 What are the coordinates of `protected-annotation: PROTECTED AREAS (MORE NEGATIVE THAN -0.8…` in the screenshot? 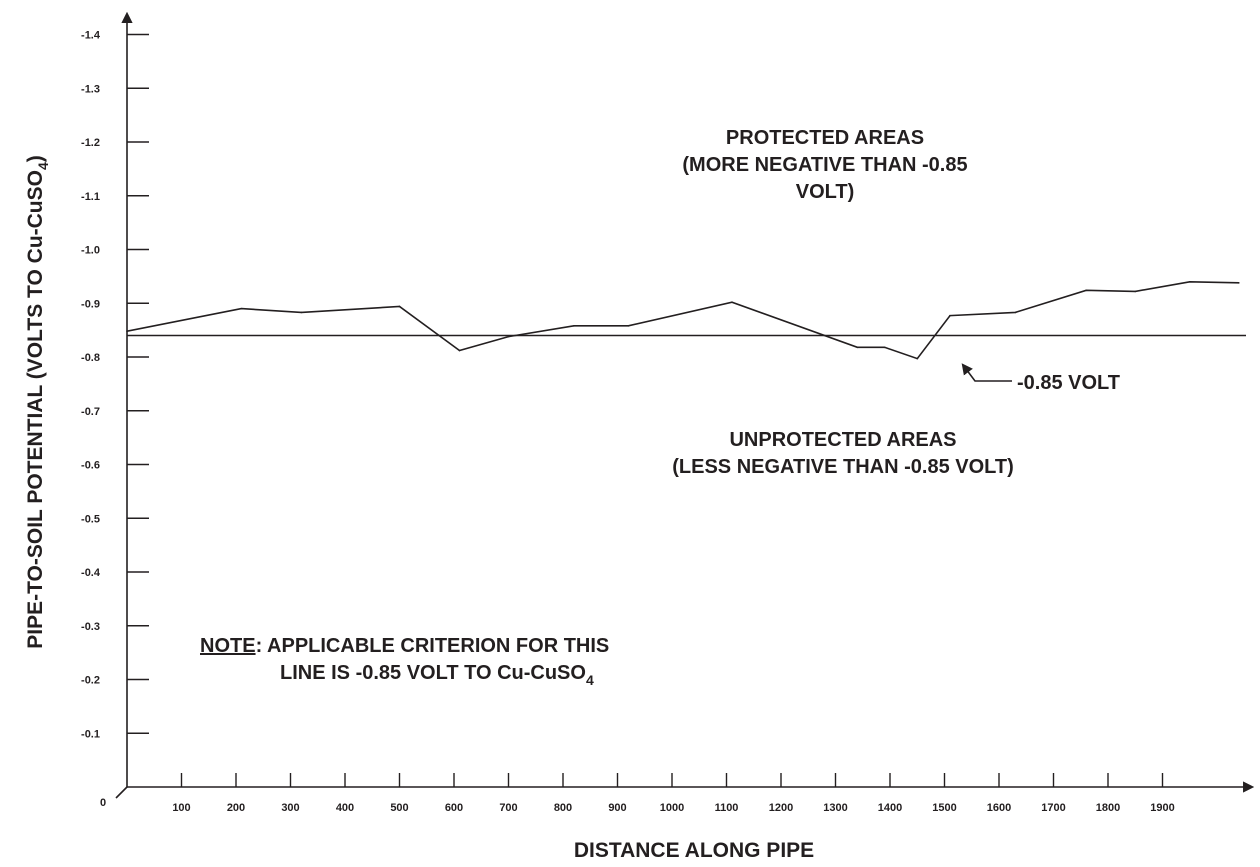 It's located at (824, 165).